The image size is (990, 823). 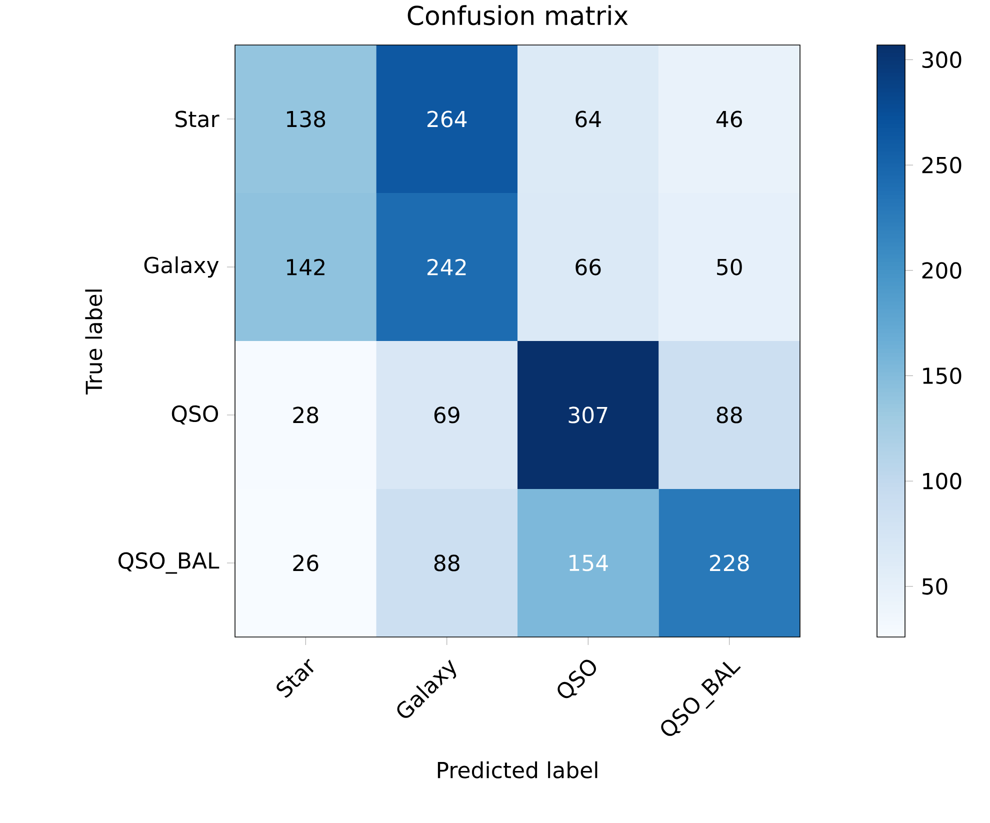 What do you see at coordinates (181, 267) in the screenshot?
I see `y-tick-label: Galaxy` at bounding box center [181, 267].